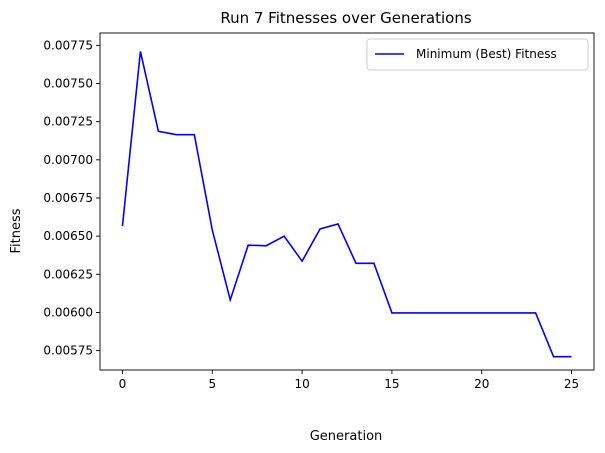 The image size is (605, 453). Describe the element at coordinates (481, 384) in the screenshot. I see `x-tick-label: 20` at that location.